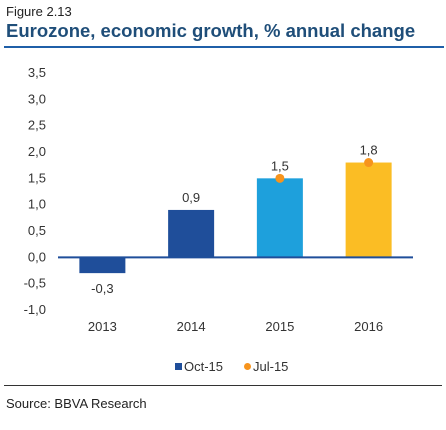 This screenshot has width=446, height=430. I want to click on x-tick-label: 2014, so click(191, 326).